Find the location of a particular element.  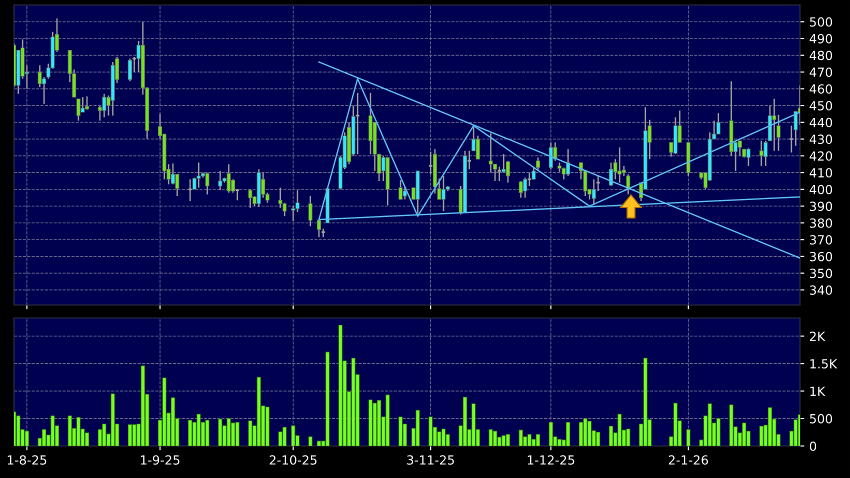

y-tick-label: 390 is located at coordinates (821, 207).